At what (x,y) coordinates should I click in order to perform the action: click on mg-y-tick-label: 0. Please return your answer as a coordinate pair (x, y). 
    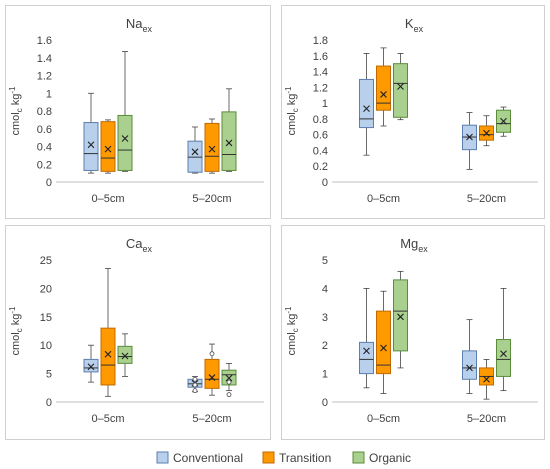
    Looking at the image, I should click on (325, 403).